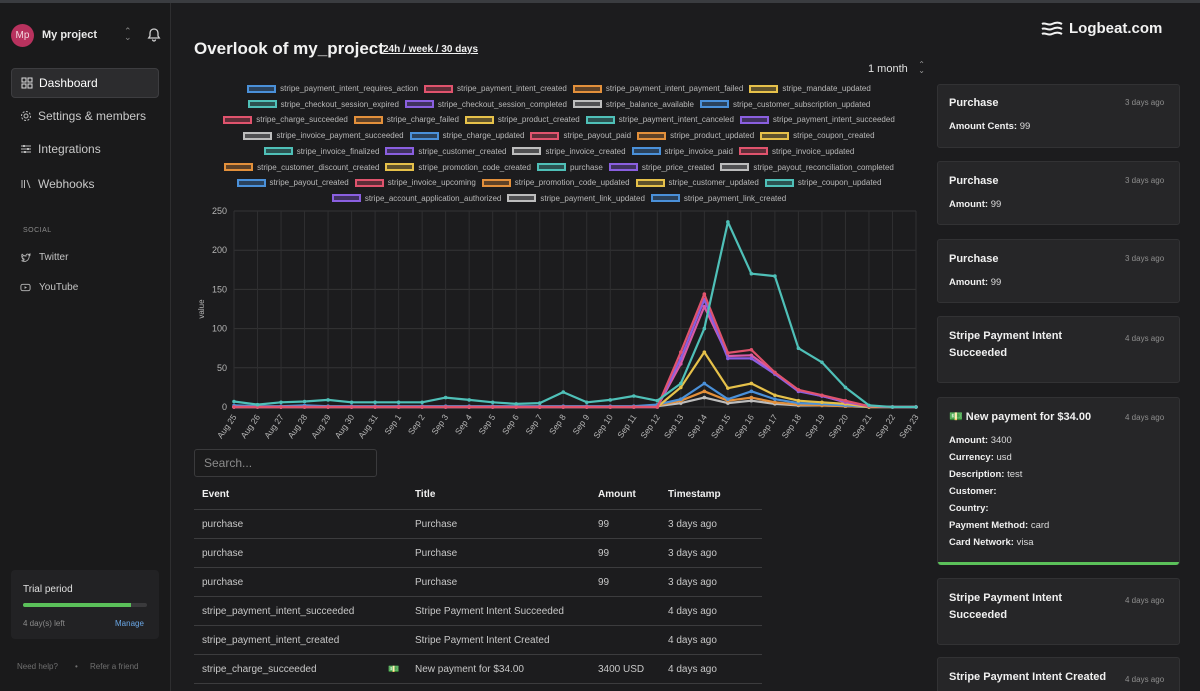 This screenshot has height=691, width=1200. Describe the element at coordinates (433, 198) in the screenshot. I see `legend-label: stripe_account_application_authorized` at that location.